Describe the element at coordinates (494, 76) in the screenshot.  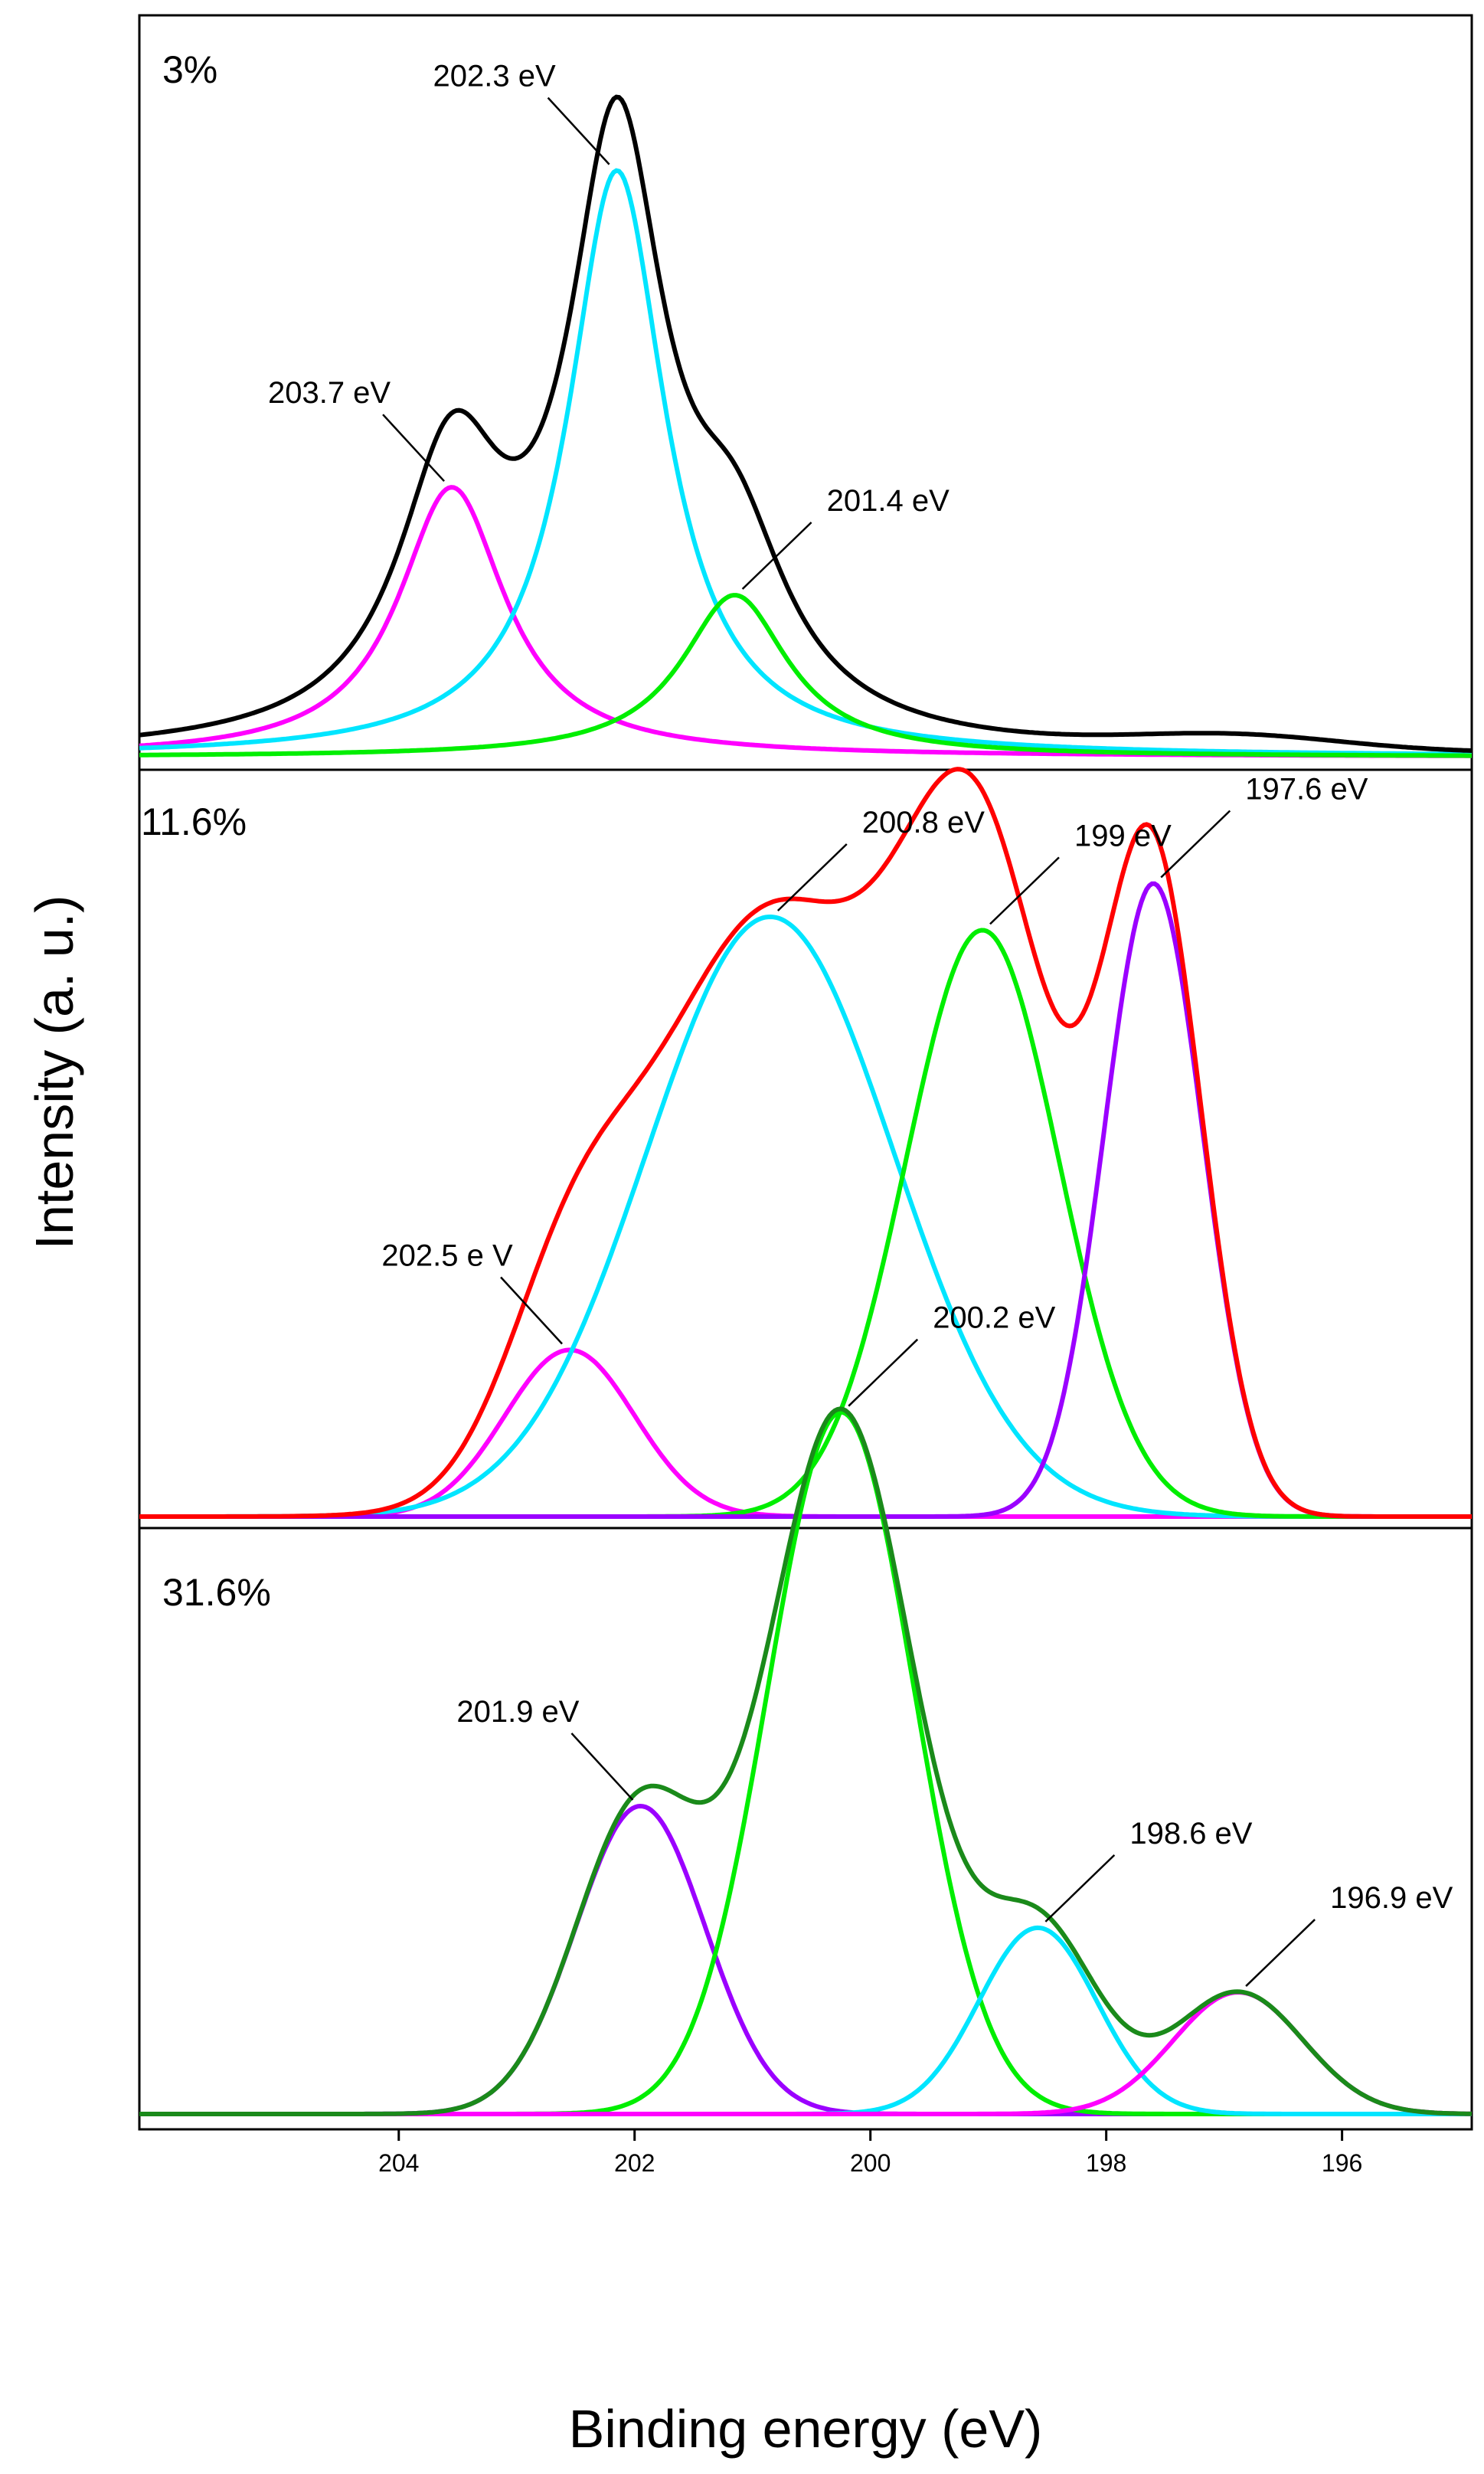
I see `peak-label-0-1: 202.3 eV` at that location.